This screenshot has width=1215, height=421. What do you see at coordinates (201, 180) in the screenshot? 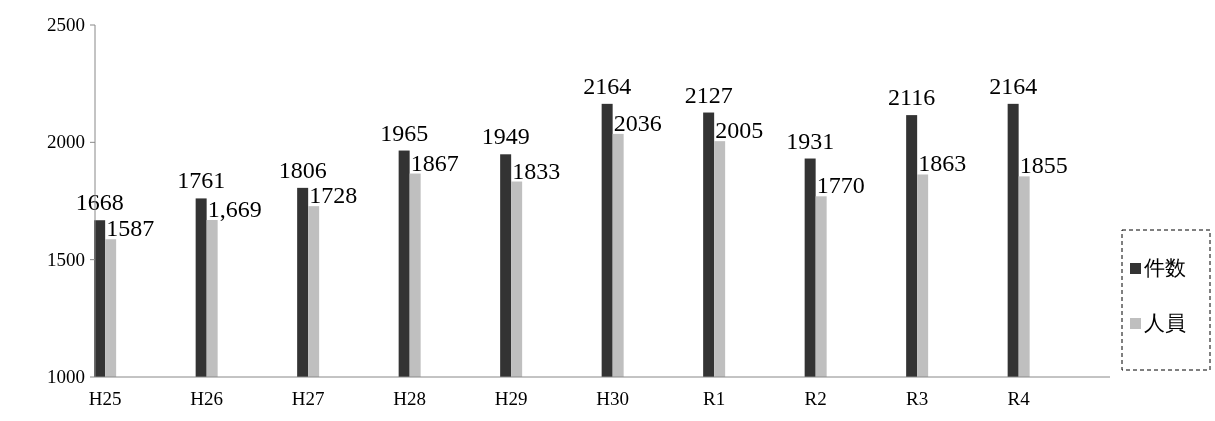
I see `data-label: 1761` at bounding box center [201, 180].